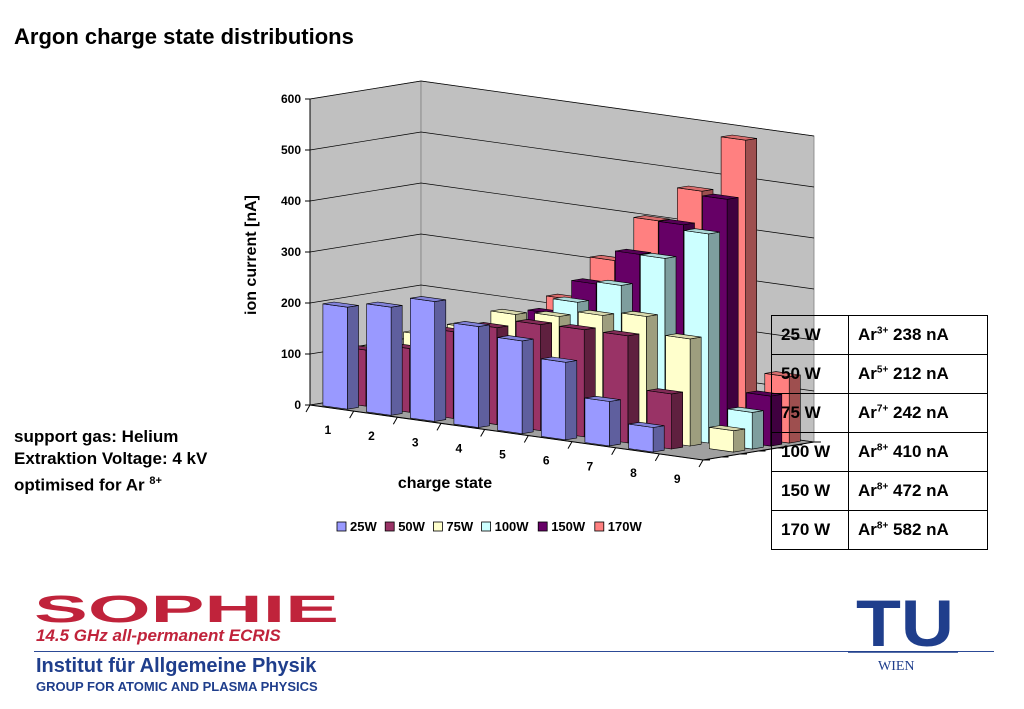  Describe the element at coordinates (445, 483) in the screenshot. I see `x-axis-title: charge state` at that location.